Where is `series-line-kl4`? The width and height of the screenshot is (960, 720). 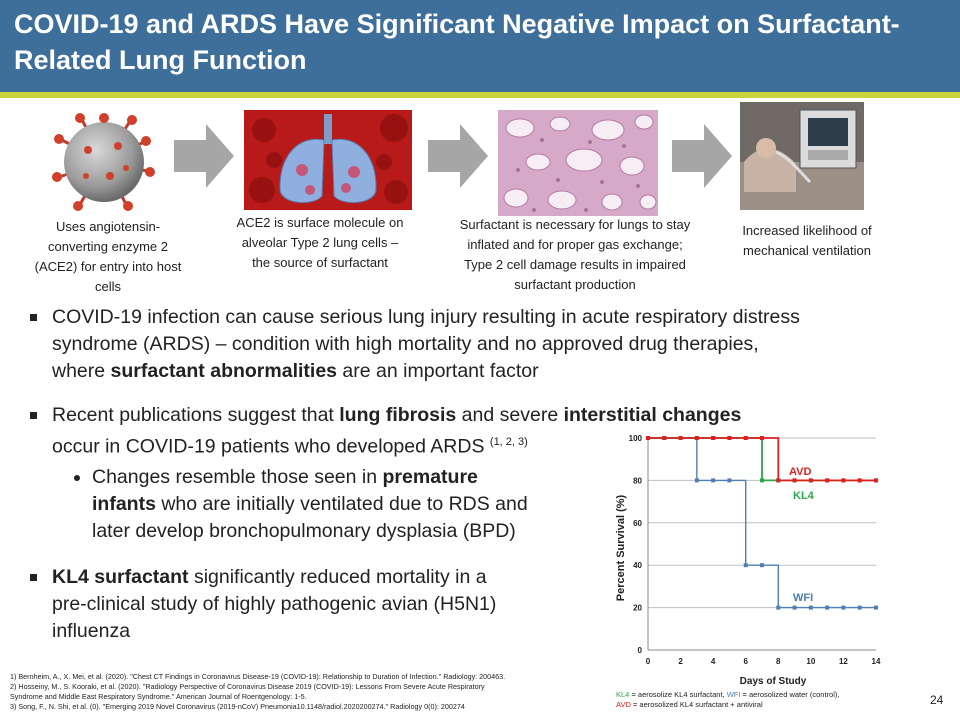 series-line-kl4 is located at coordinates (762, 459).